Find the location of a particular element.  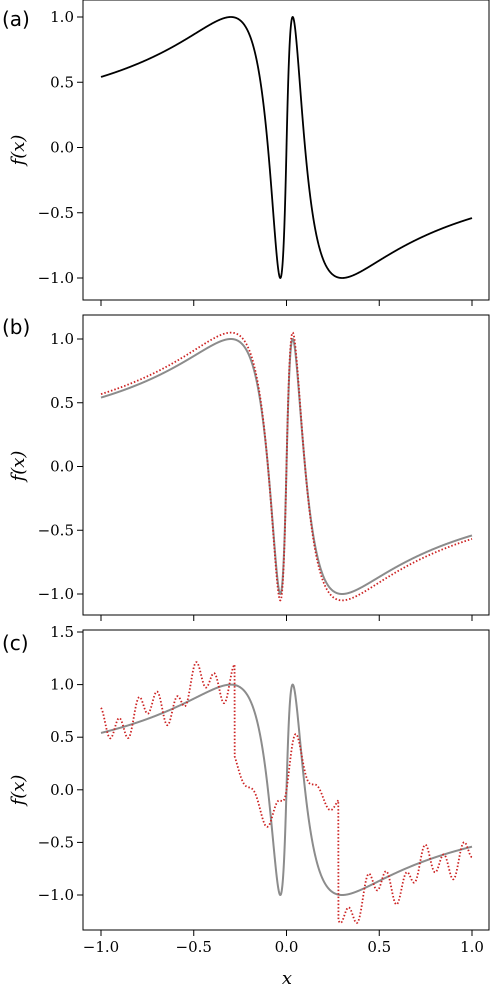

panel-c-x-ticks: −1.0 −0.5 0.0 0.5 1.0 is located at coordinates (283, 943).